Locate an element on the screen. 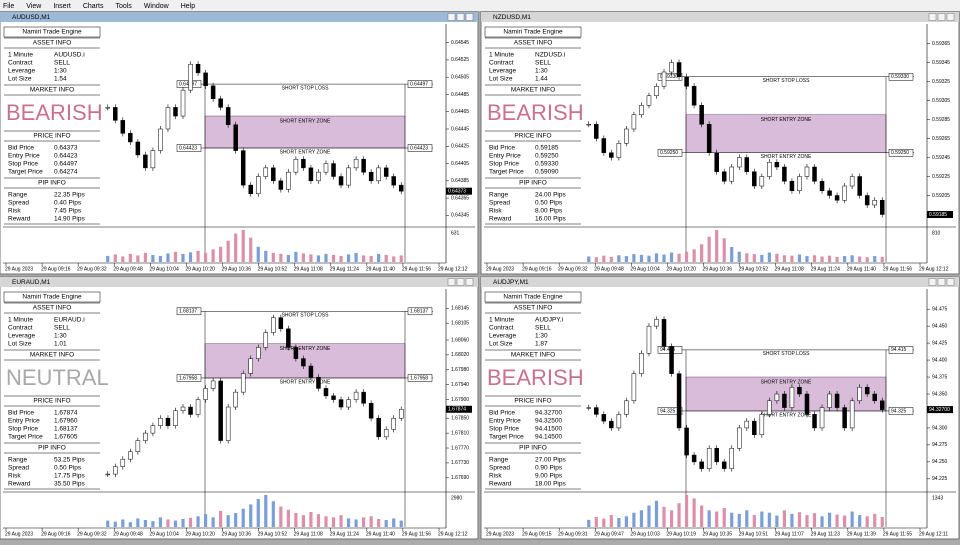  level-tag-label: 1.68137 is located at coordinates (188, 312).